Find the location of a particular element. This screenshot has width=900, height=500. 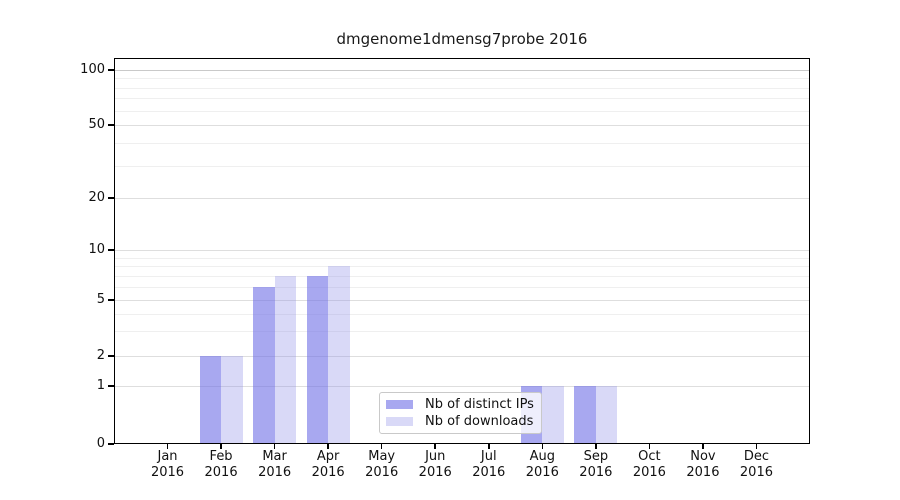

bar-nb-of-downloads-feb is located at coordinates (232, 400).